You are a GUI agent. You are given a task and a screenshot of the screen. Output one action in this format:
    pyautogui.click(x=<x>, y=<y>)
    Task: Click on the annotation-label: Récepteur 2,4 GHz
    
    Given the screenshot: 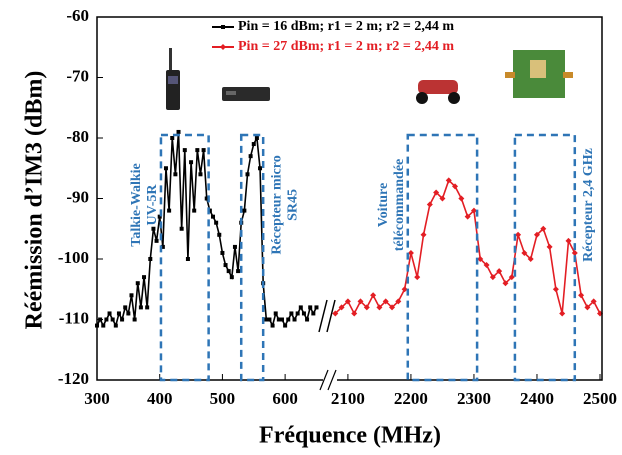 What is the action you would take?
    pyautogui.click(x=588, y=205)
    